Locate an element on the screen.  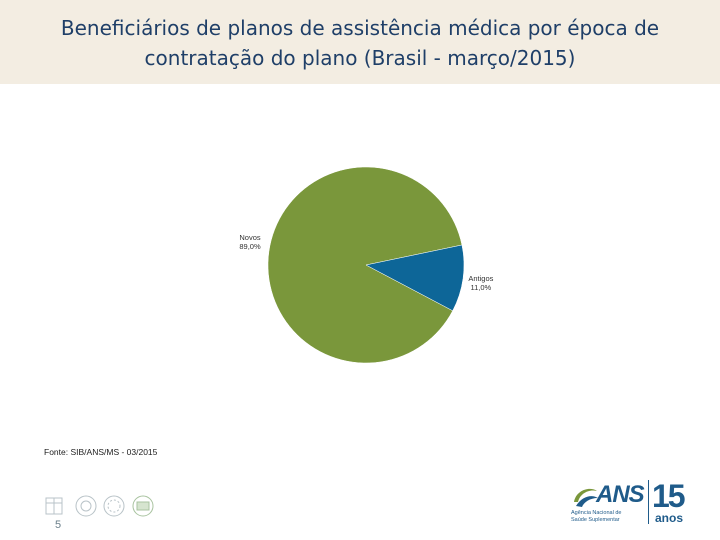
pie-chart: Novos 89,0% Antigos 11,0% is located at coordinates (366, 265).